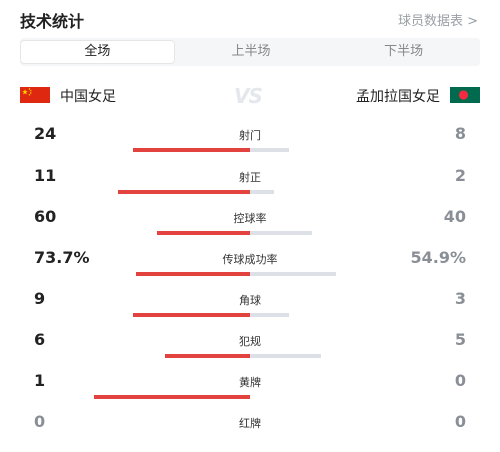 The width and height of the screenshot is (500, 452). I want to click on home-stat-value: 6, so click(40, 339).